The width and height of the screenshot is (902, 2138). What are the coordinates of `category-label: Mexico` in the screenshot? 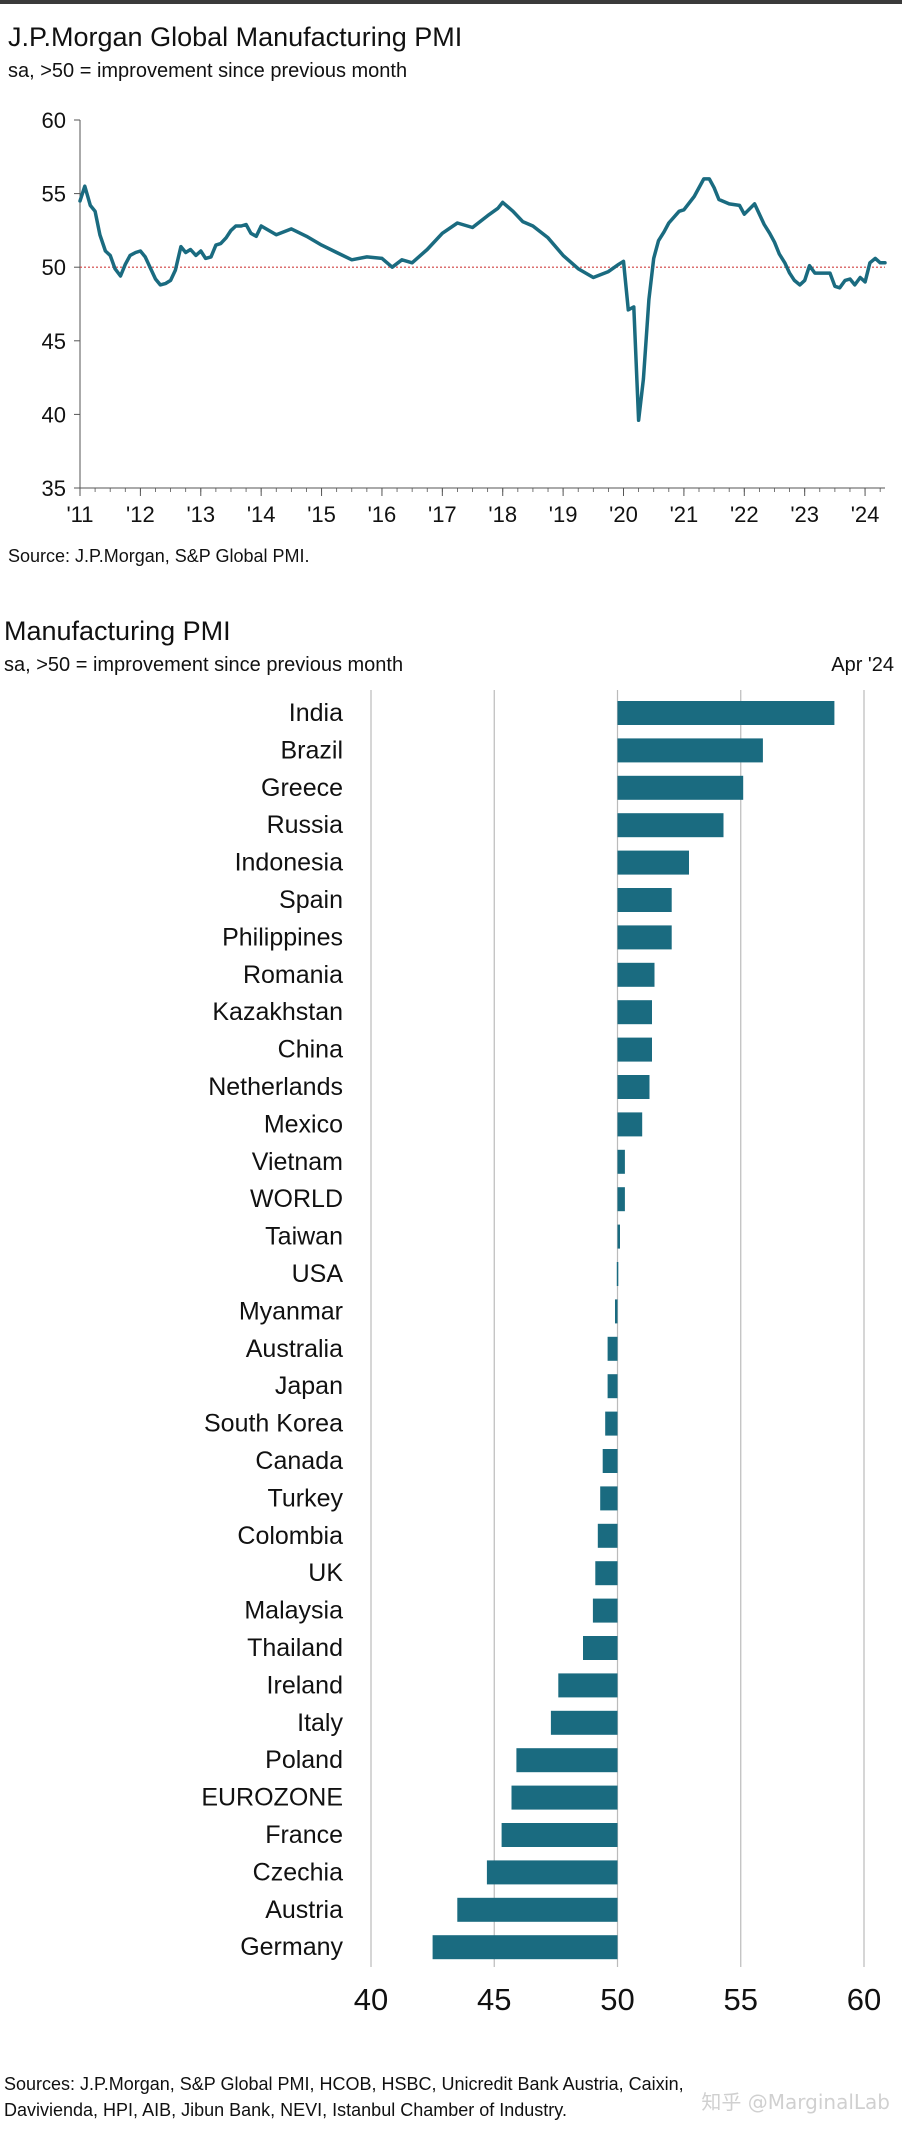 It's located at (303, 1124).